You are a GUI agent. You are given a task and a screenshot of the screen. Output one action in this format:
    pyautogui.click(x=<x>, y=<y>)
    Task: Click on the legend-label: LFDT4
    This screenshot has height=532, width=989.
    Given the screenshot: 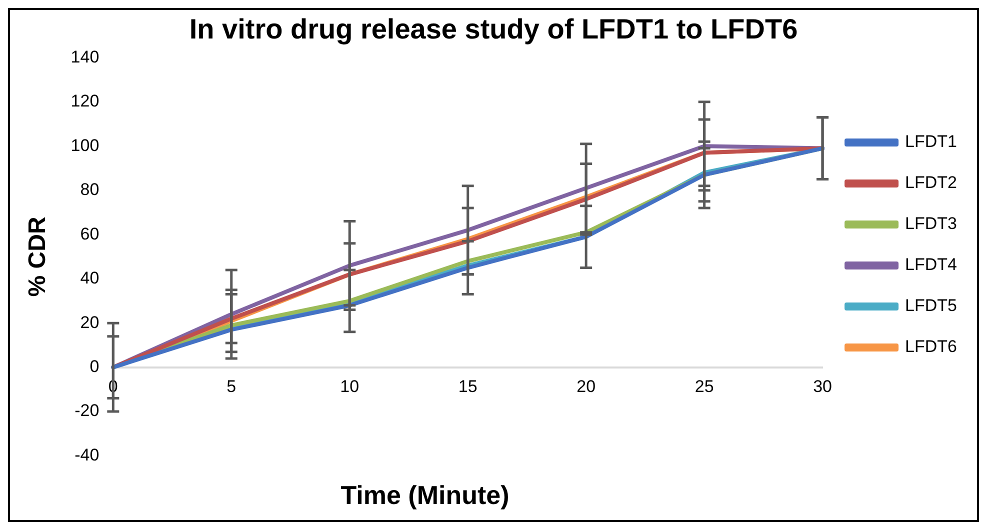 What is the action you would take?
    pyautogui.click(x=931, y=264)
    